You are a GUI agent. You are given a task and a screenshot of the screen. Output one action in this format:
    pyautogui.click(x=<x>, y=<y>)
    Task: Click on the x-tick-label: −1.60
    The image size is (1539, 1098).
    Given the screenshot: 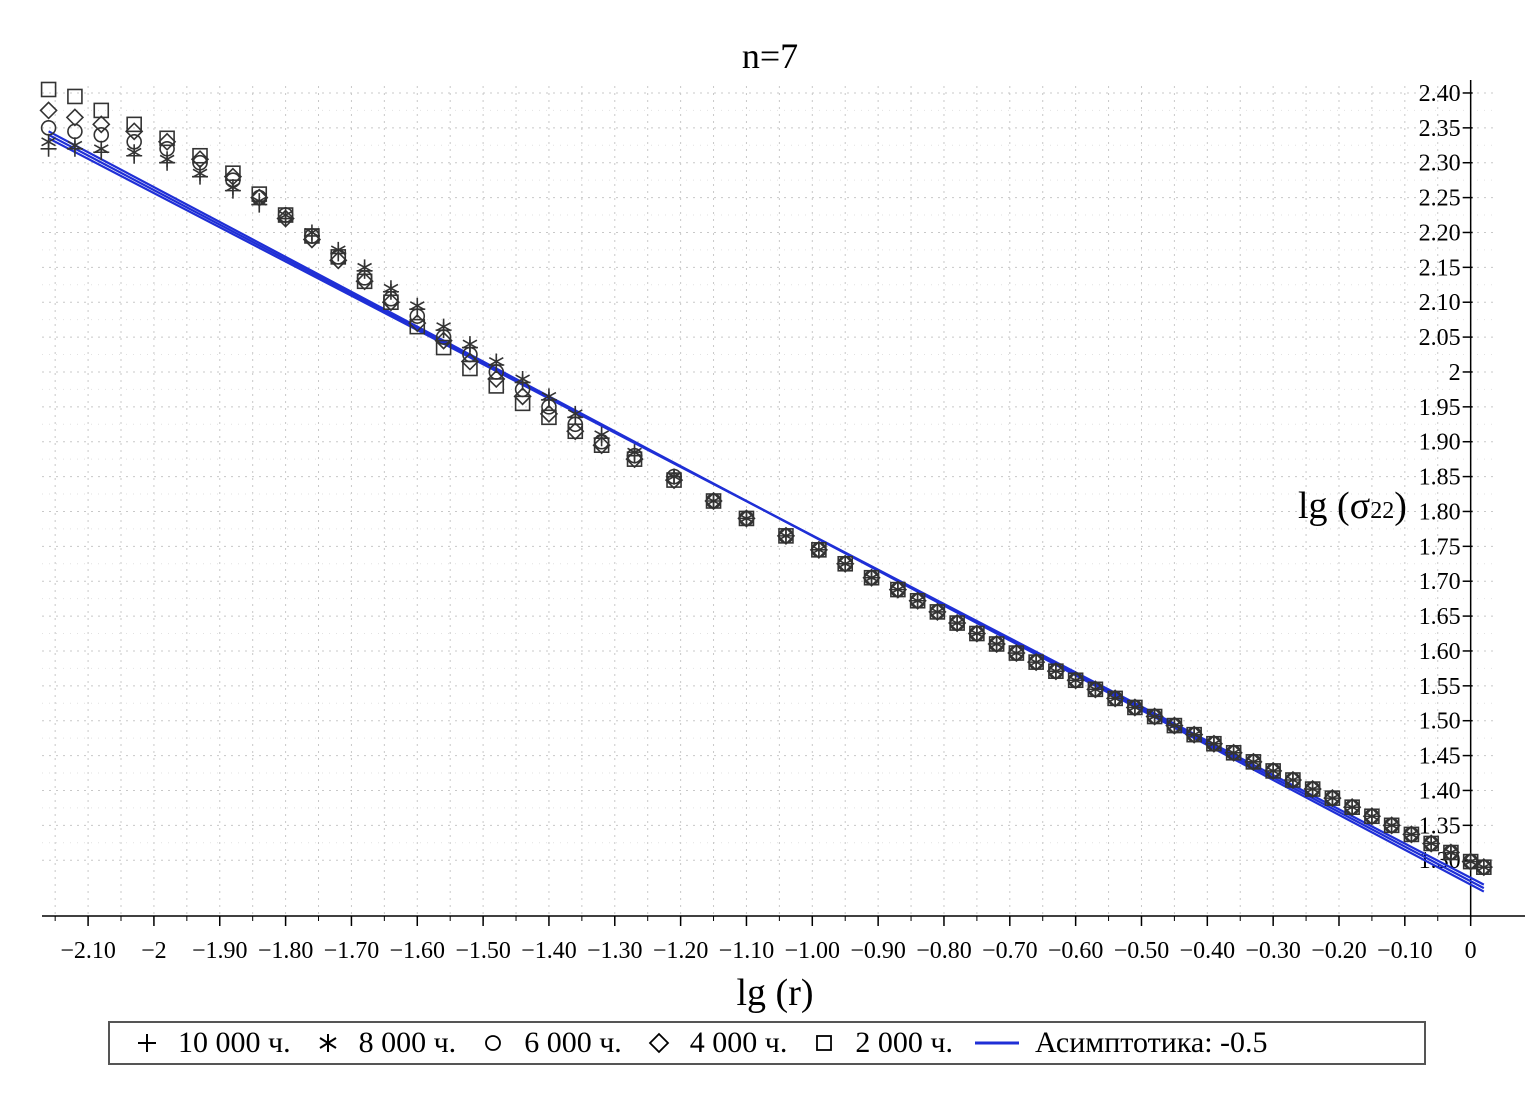 What is the action you would take?
    pyautogui.click(x=417, y=951)
    